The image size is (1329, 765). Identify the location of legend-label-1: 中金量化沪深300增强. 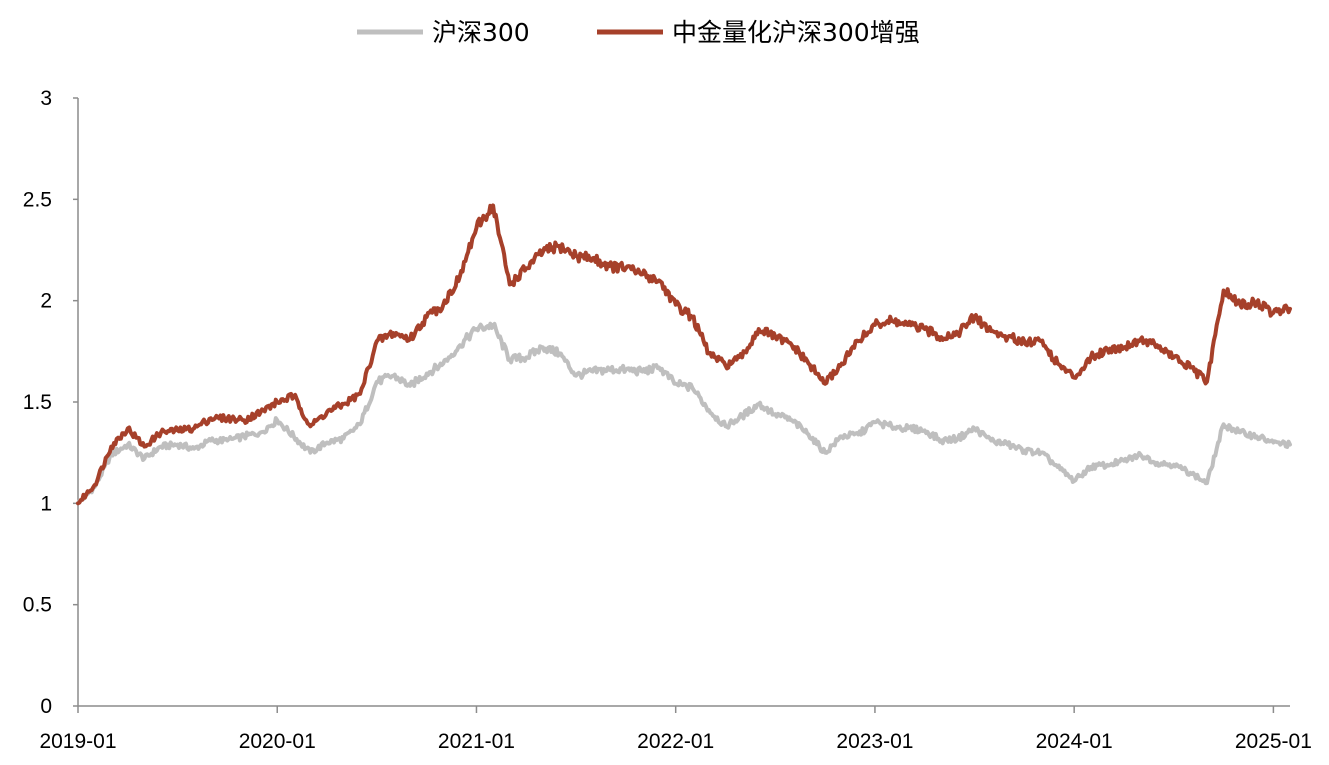
(796, 32).